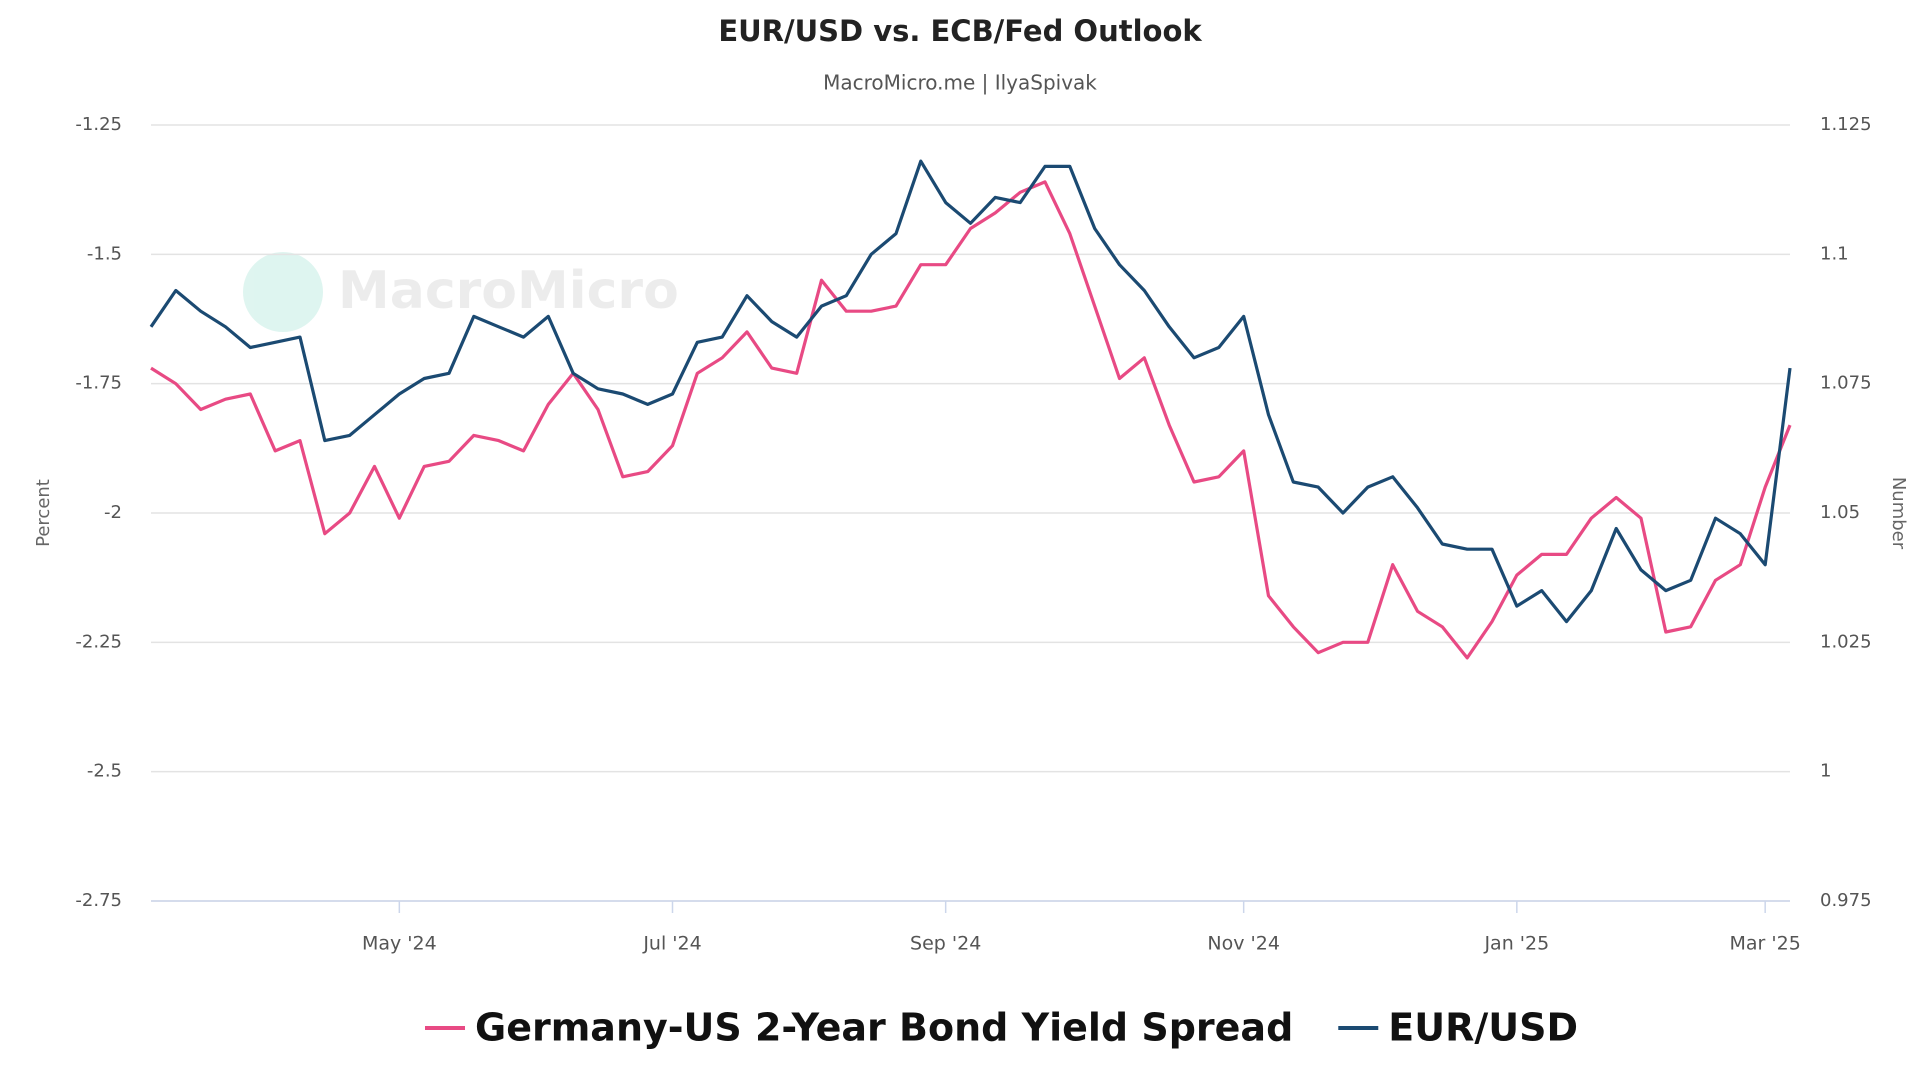 This screenshot has height=1080, width=1920. Describe the element at coordinates (98, 124) in the screenshot. I see `y-tick-label: -1.25` at that location.